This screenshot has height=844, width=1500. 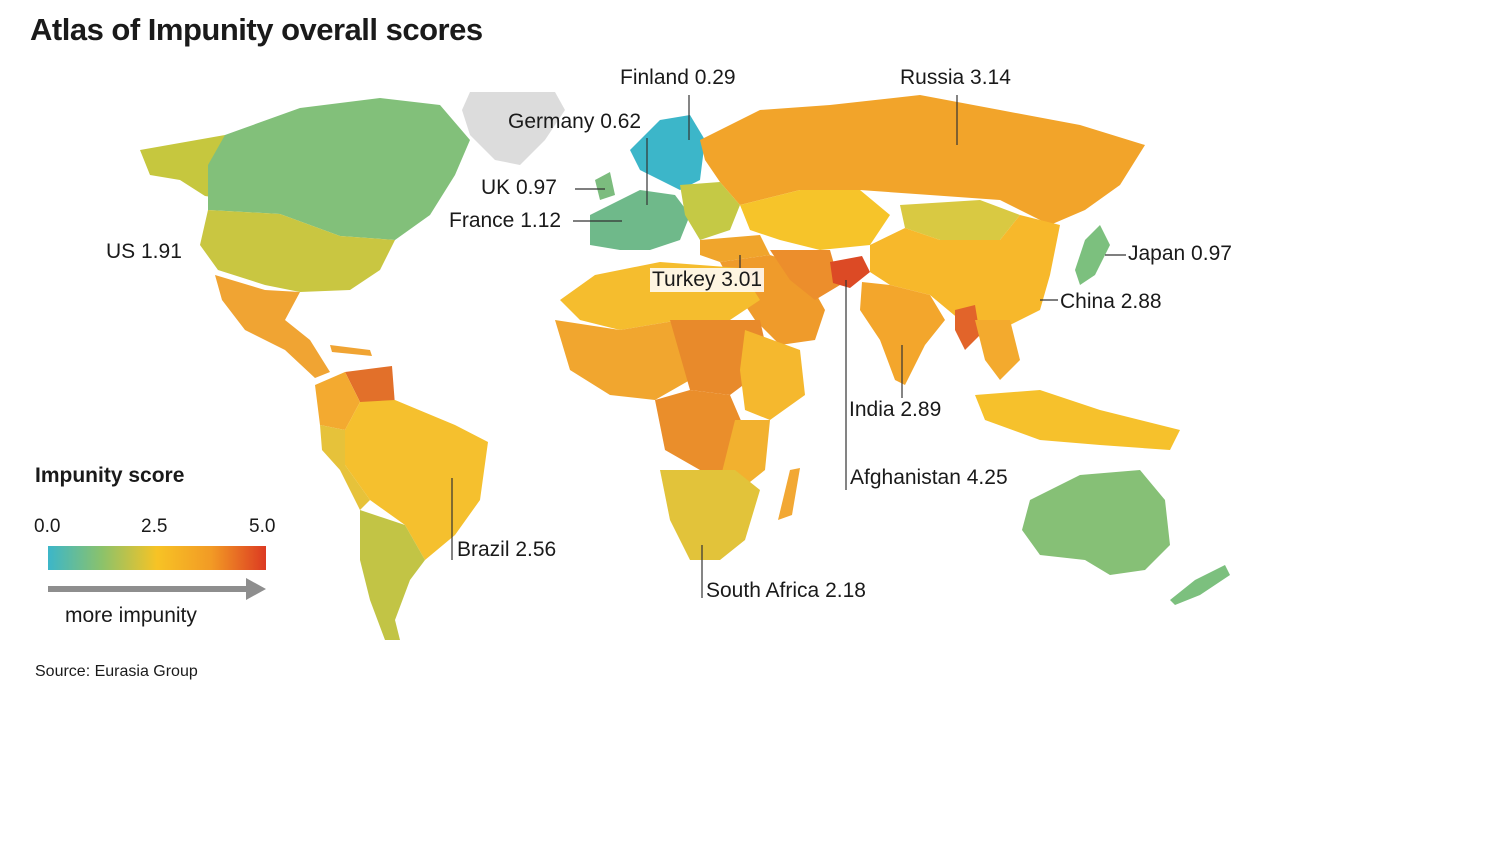 I want to click on southern-cone-region, so click(x=392, y=575).